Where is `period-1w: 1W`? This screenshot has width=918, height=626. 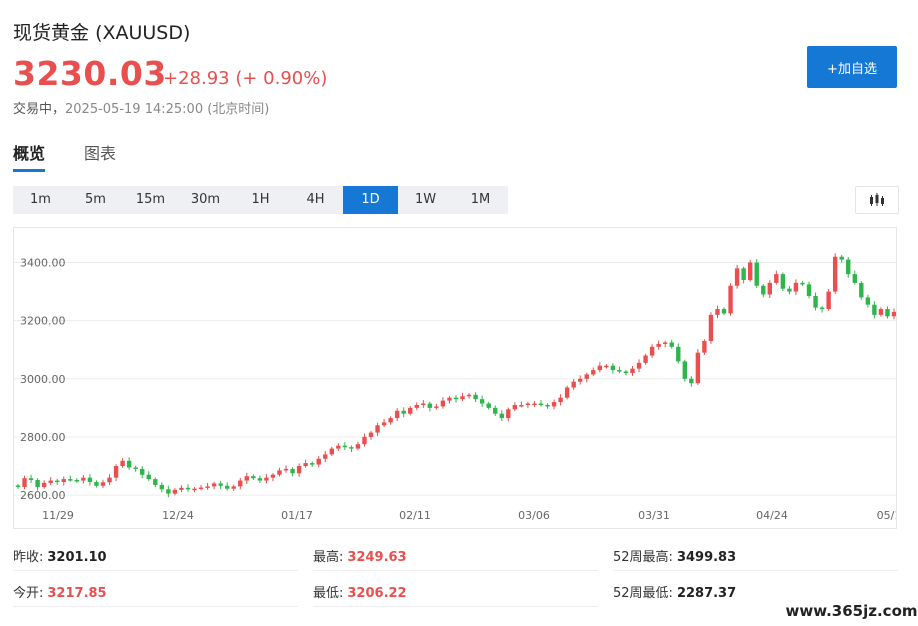 period-1w: 1W is located at coordinates (425, 199).